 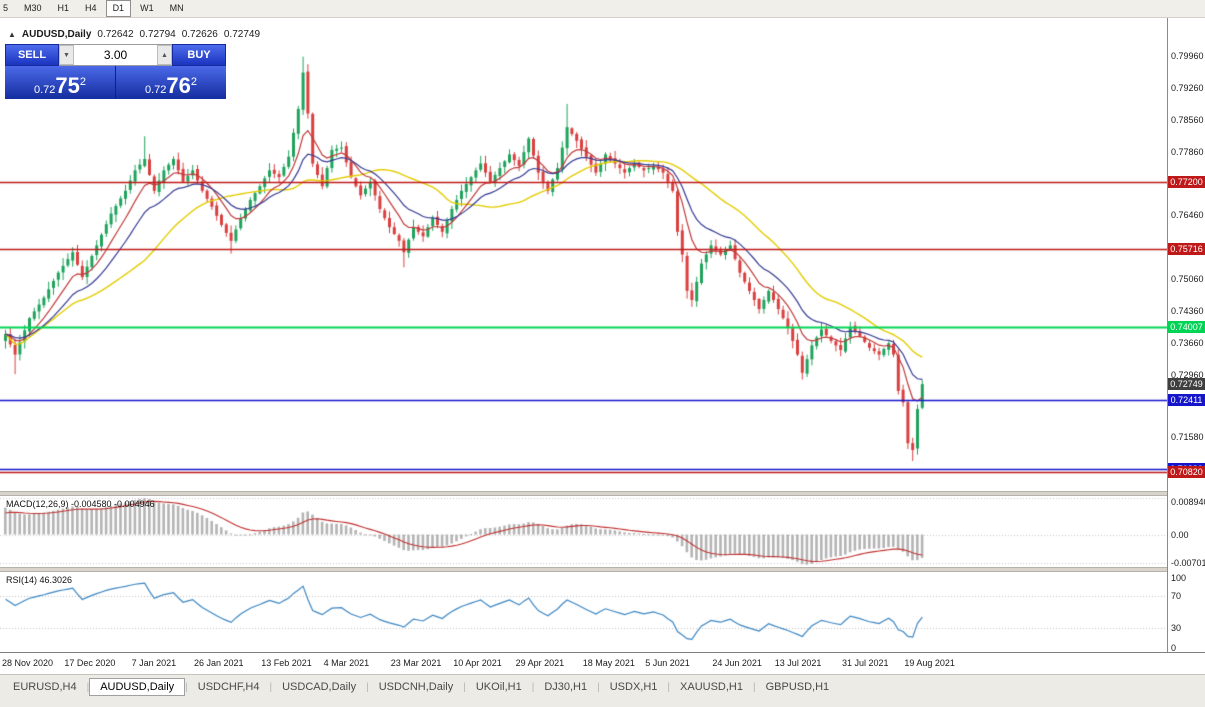 What do you see at coordinates (39, 580) in the screenshot?
I see `rsi-indicator-label: RSI(14) 46.3026` at bounding box center [39, 580].